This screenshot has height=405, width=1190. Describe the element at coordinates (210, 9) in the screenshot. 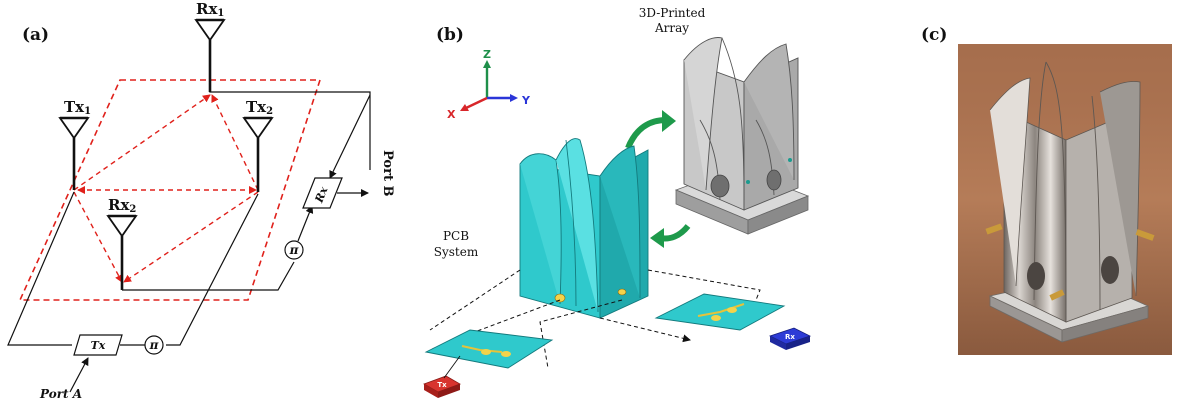

I see `rx1-label: Rx1` at that location.